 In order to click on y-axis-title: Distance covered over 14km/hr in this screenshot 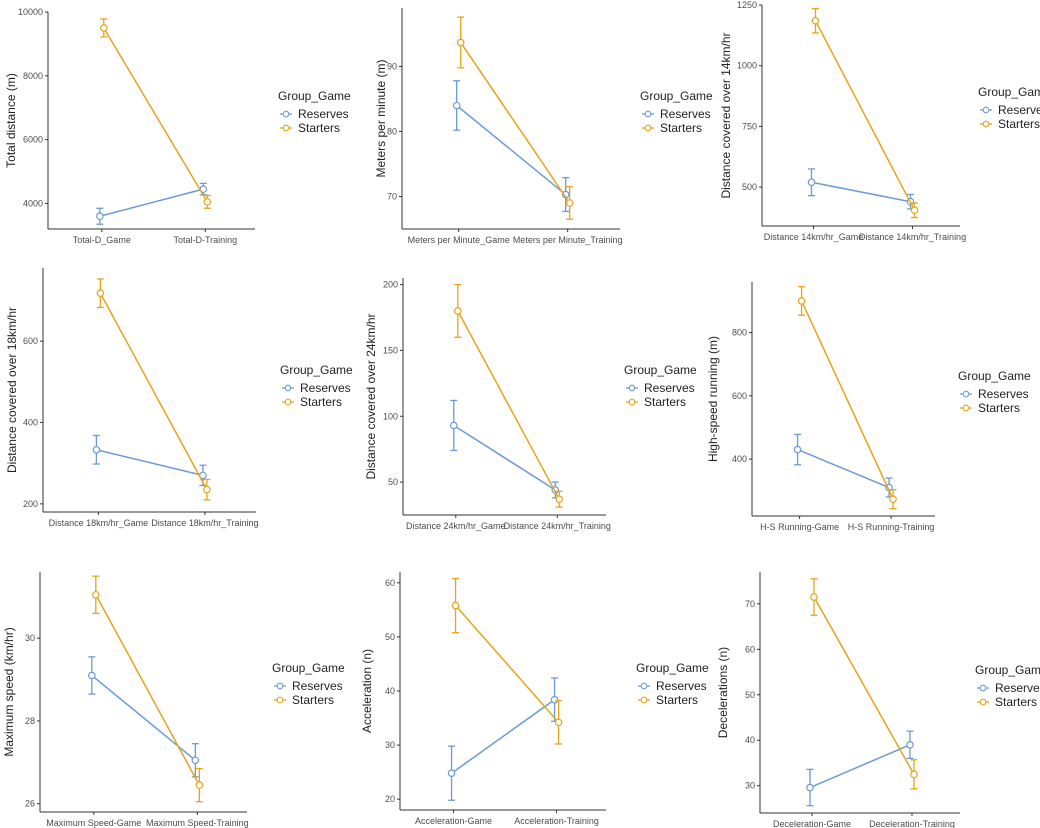, I will do `click(726, 115)`.